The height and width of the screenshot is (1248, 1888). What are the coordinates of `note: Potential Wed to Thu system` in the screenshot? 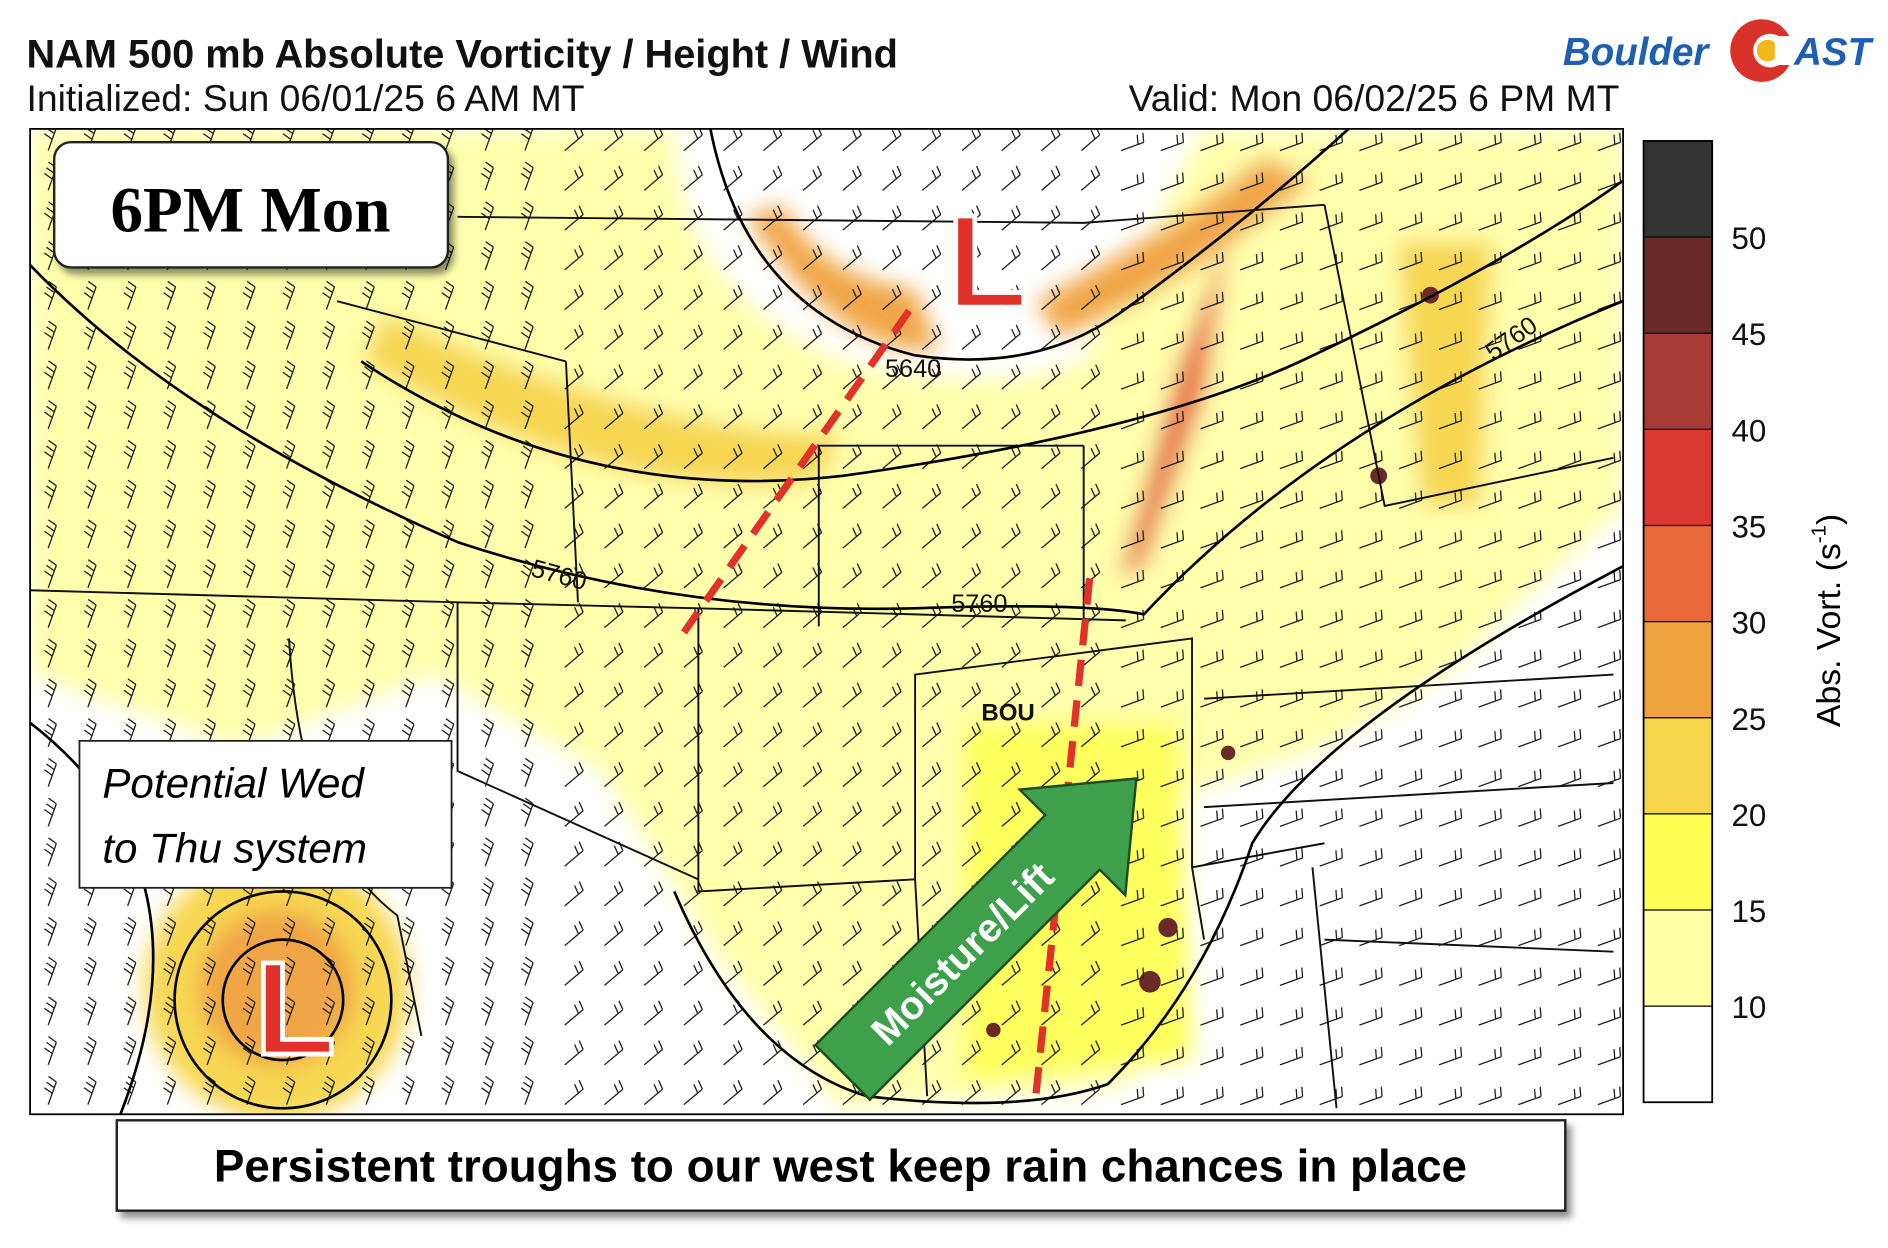 It's located at (265, 814).